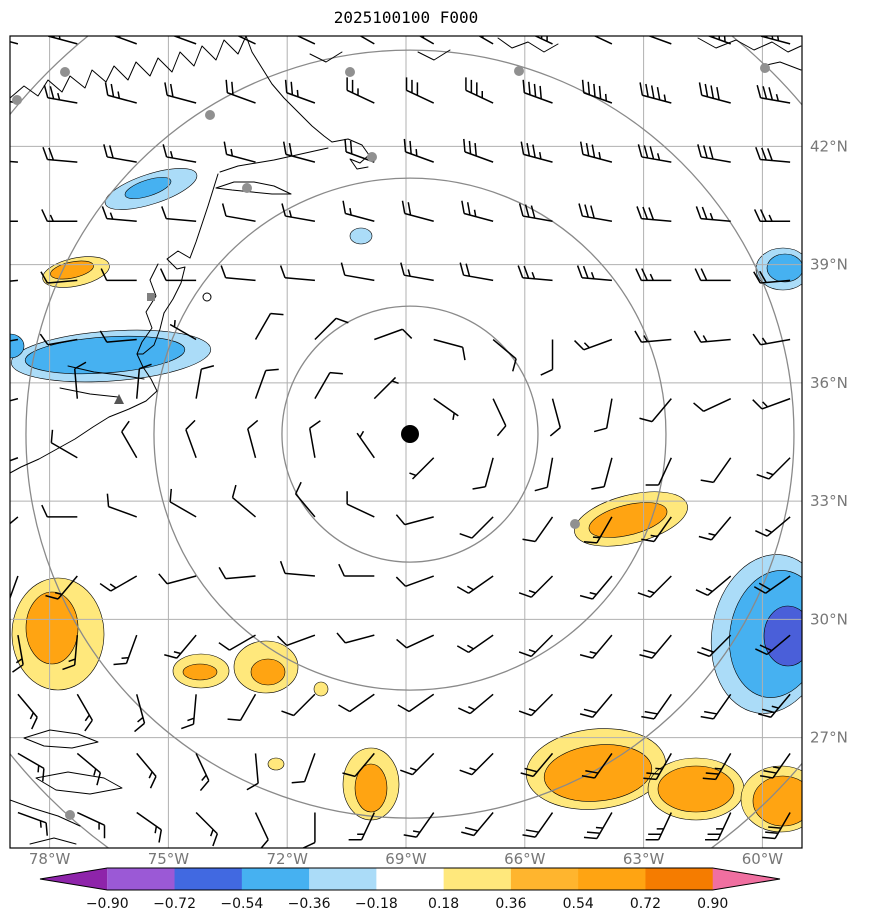 The image size is (873, 924). I want to click on lon-tick-label: 69°W, so click(406, 859).